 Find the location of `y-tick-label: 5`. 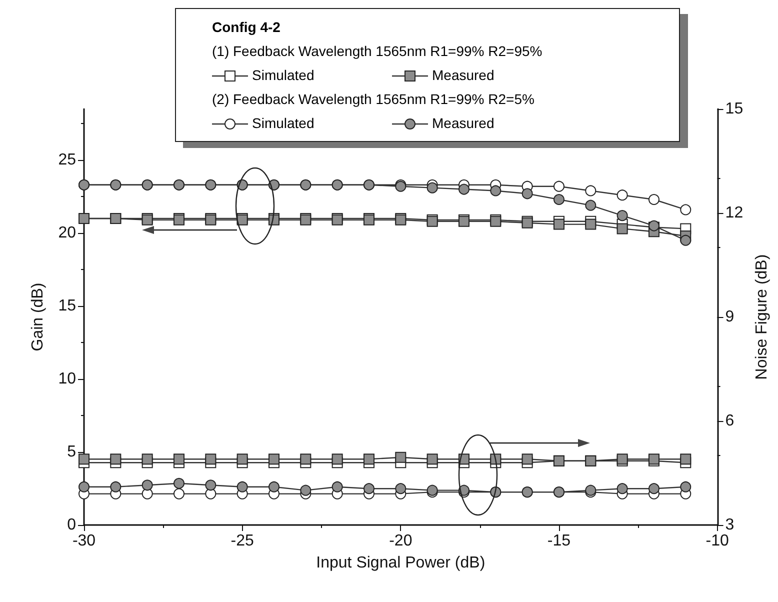

y-tick-label: 5 is located at coordinates (71, 452).